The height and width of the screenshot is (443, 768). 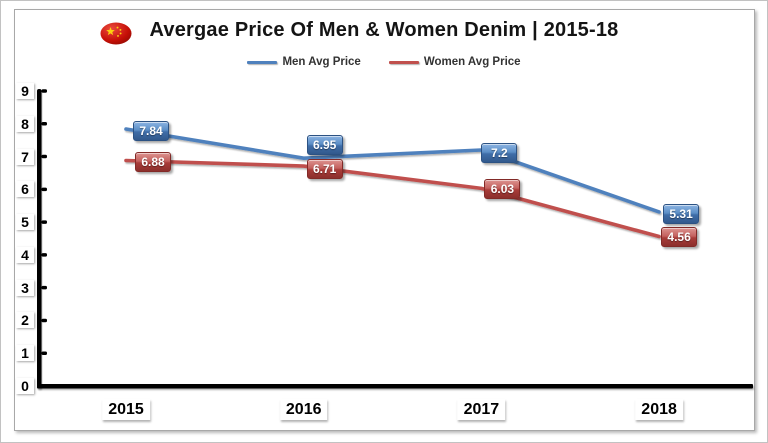 I want to click on x-axis-label-2018: 2018, so click(x=659, y=409).